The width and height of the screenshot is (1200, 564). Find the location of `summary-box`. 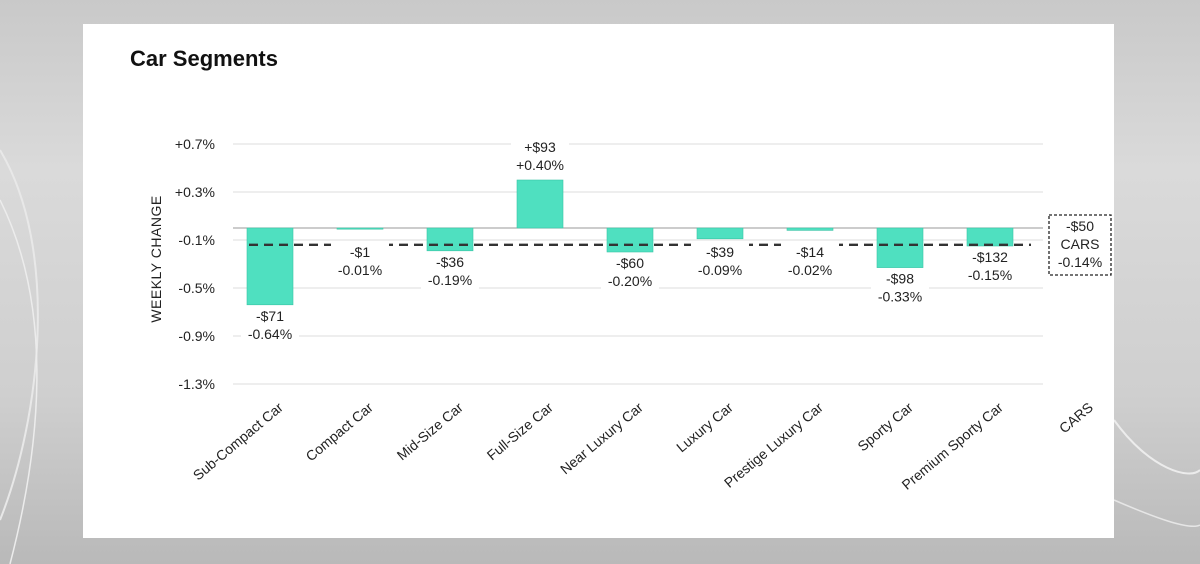

summary-box is located at coordinates (1080, 245).